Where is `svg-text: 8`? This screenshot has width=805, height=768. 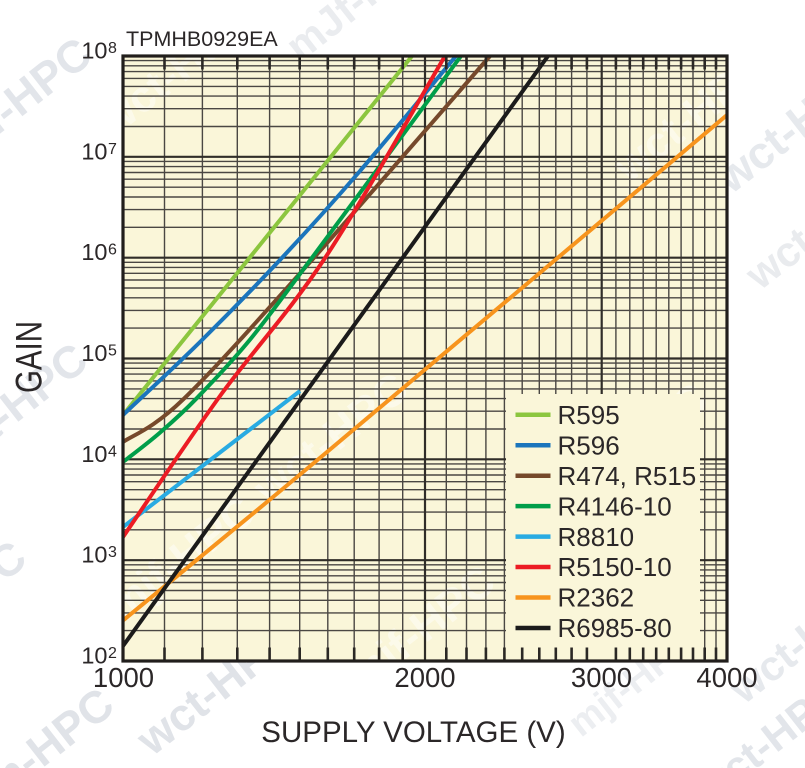
svg-text: 8 is located at coordinates (112, 48).